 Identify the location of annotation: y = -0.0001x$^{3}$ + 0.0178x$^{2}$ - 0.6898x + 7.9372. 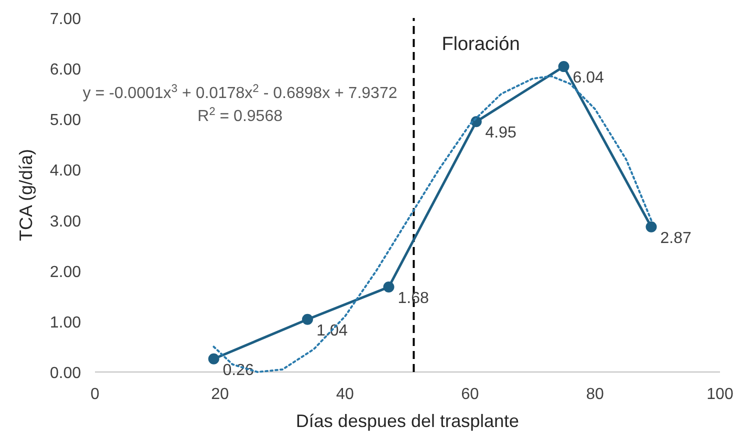
(240, 92).